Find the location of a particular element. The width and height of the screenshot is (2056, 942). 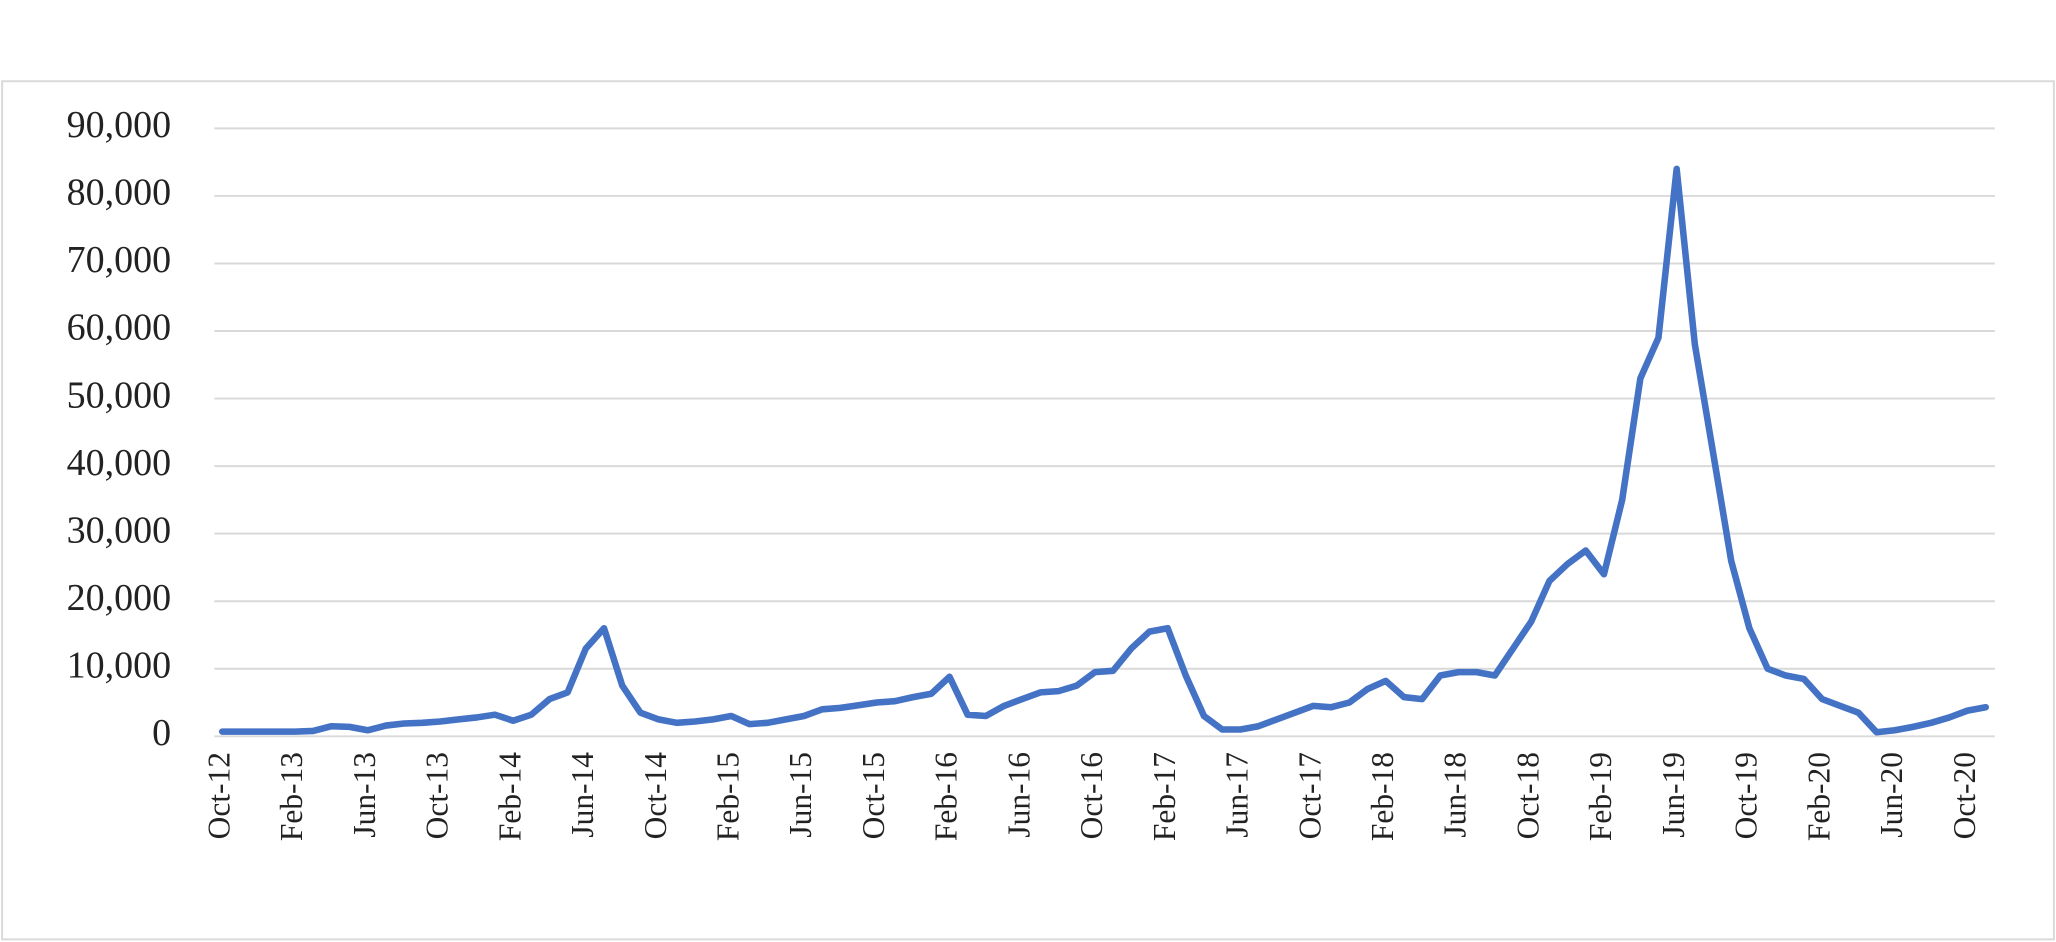

y-tick-label: 20,000 is located at coordinates (119, 598).